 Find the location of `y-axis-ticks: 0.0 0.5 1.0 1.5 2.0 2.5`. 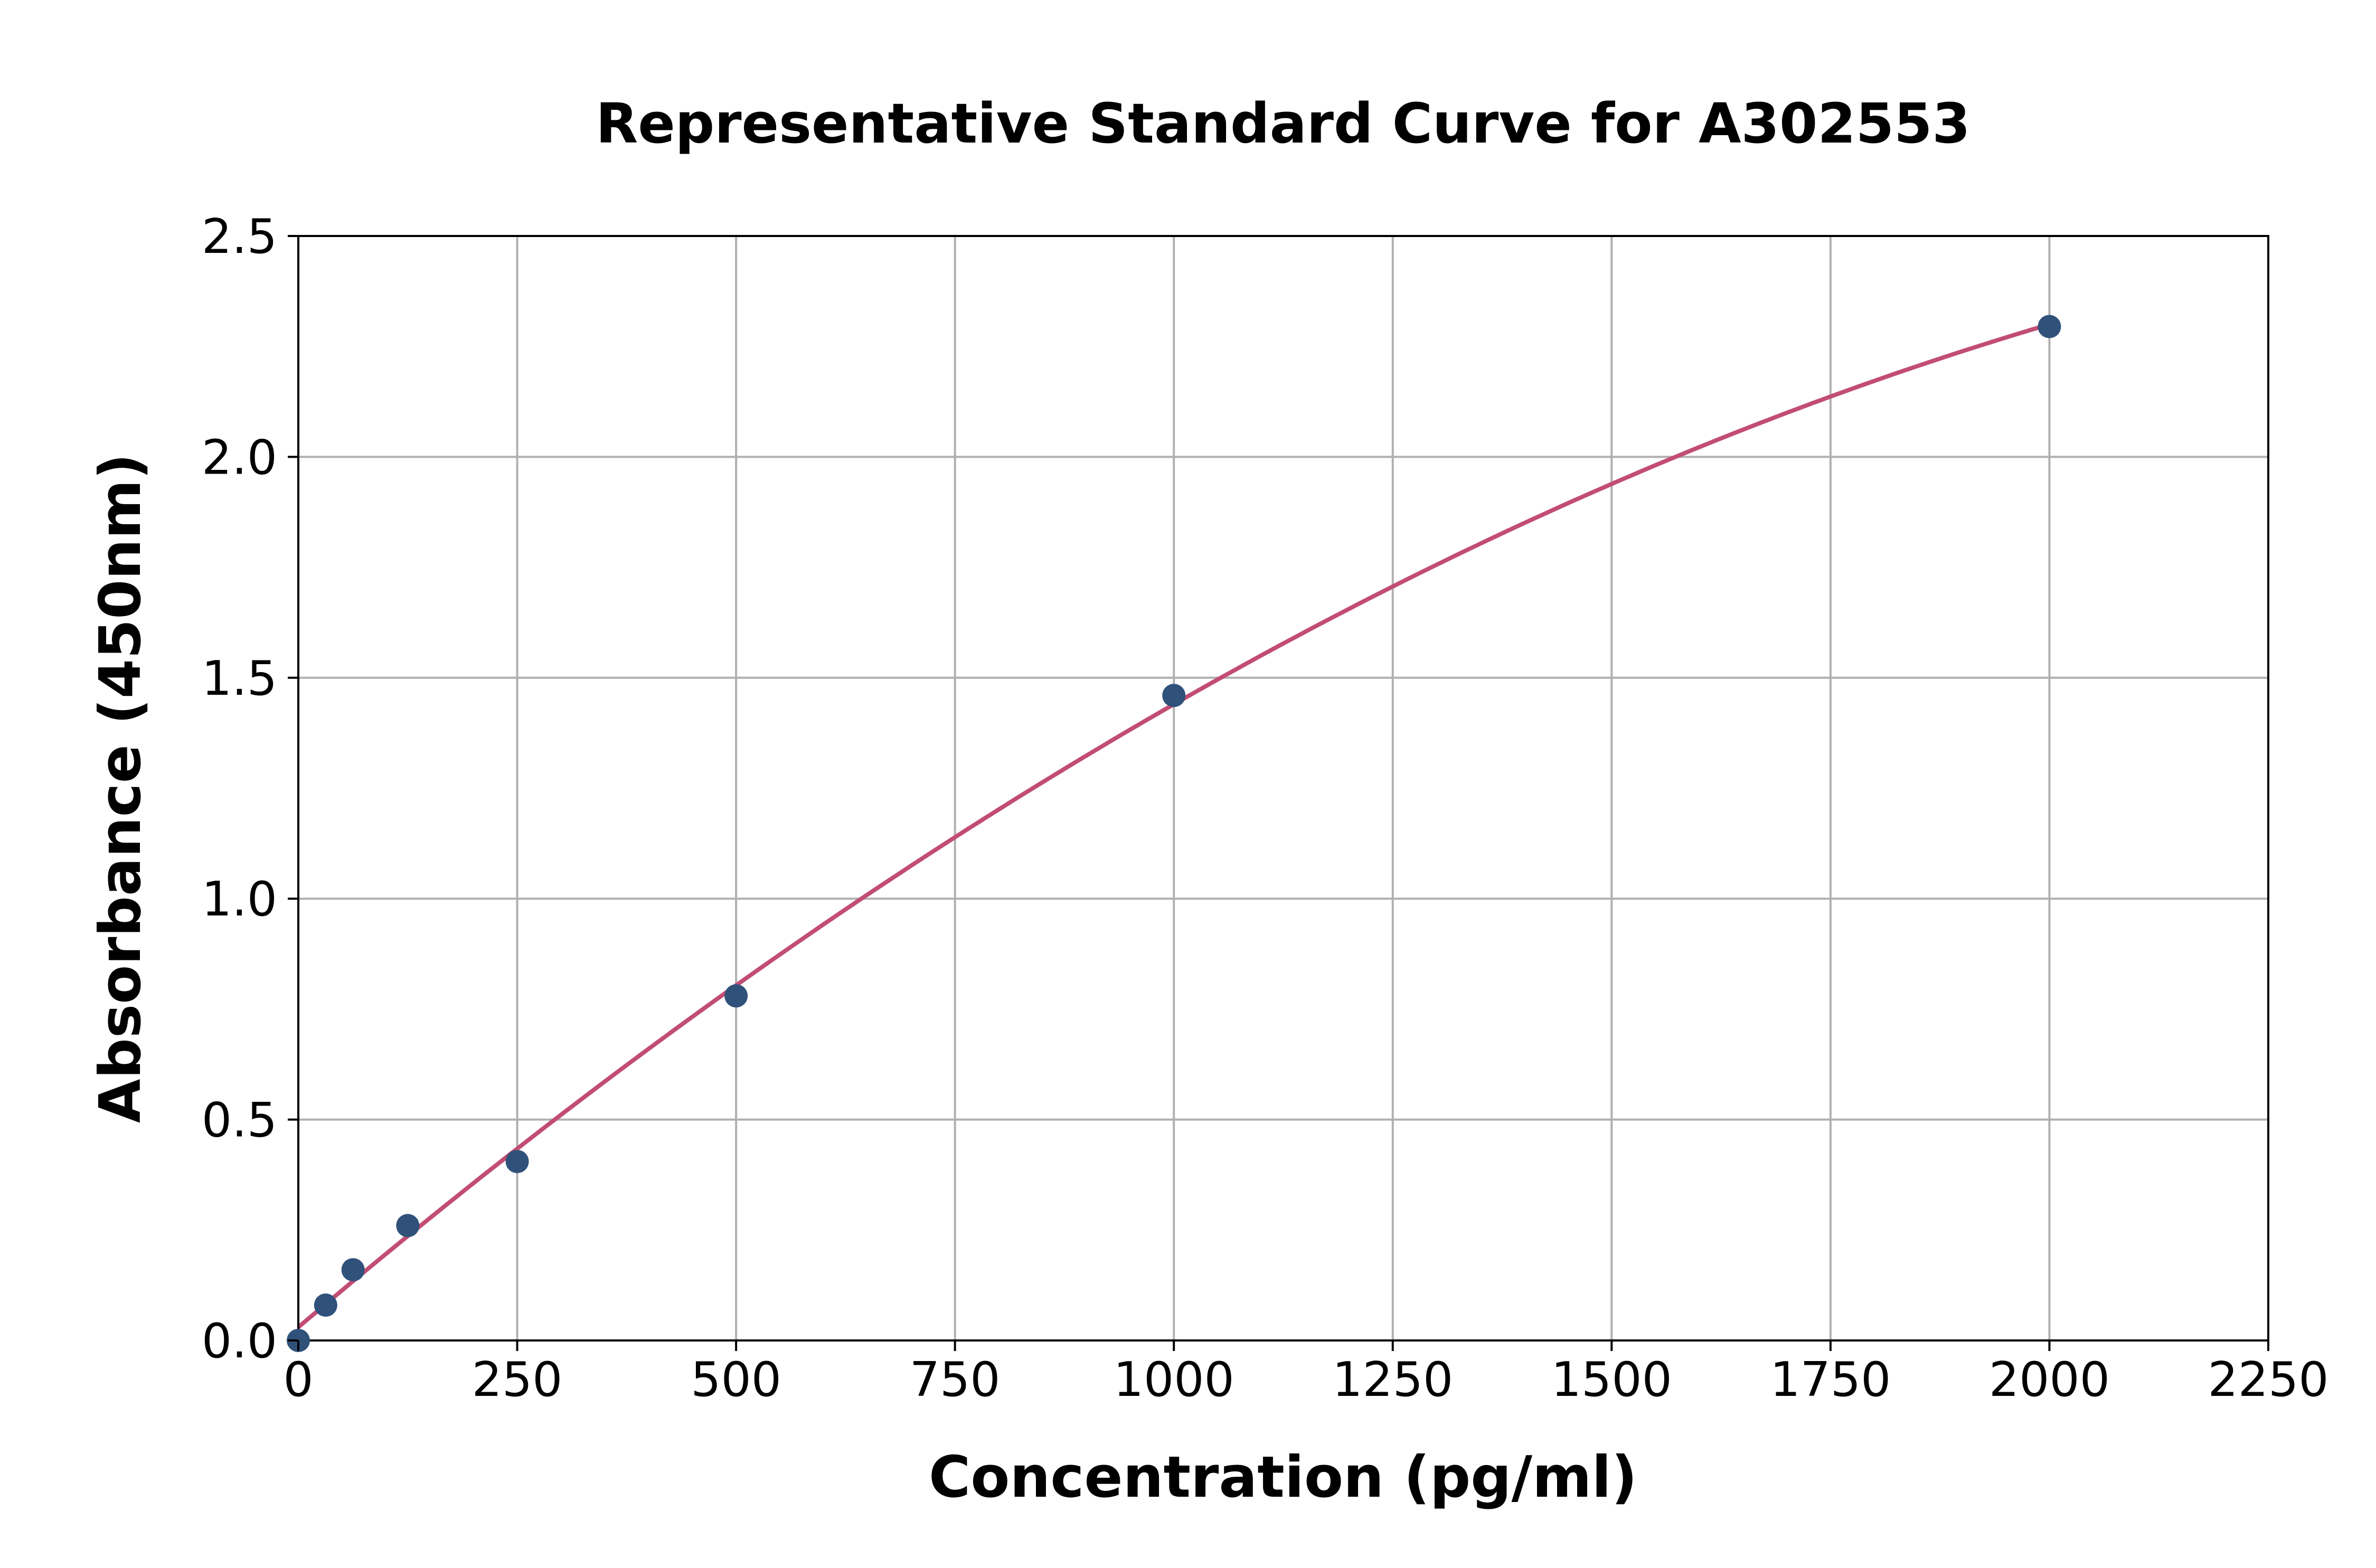

y-axis-ticks: 0.0 0.5 1.0 1.5 2.0 2.5 is located at coordinates (250, 789).